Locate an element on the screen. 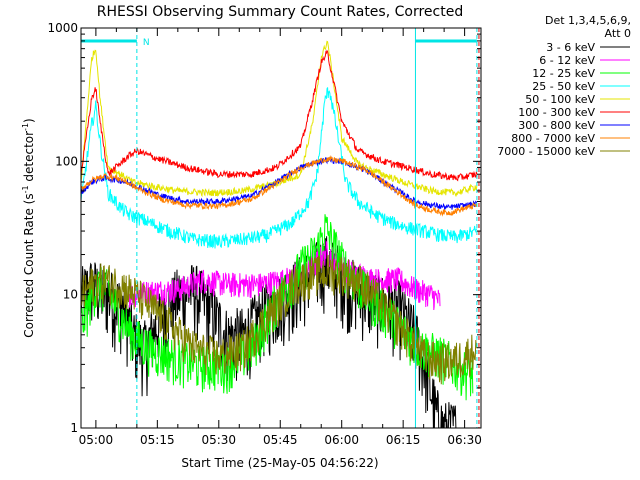  legend-entry-label: 6 - 12 keV is located at coordinates (567, 60).